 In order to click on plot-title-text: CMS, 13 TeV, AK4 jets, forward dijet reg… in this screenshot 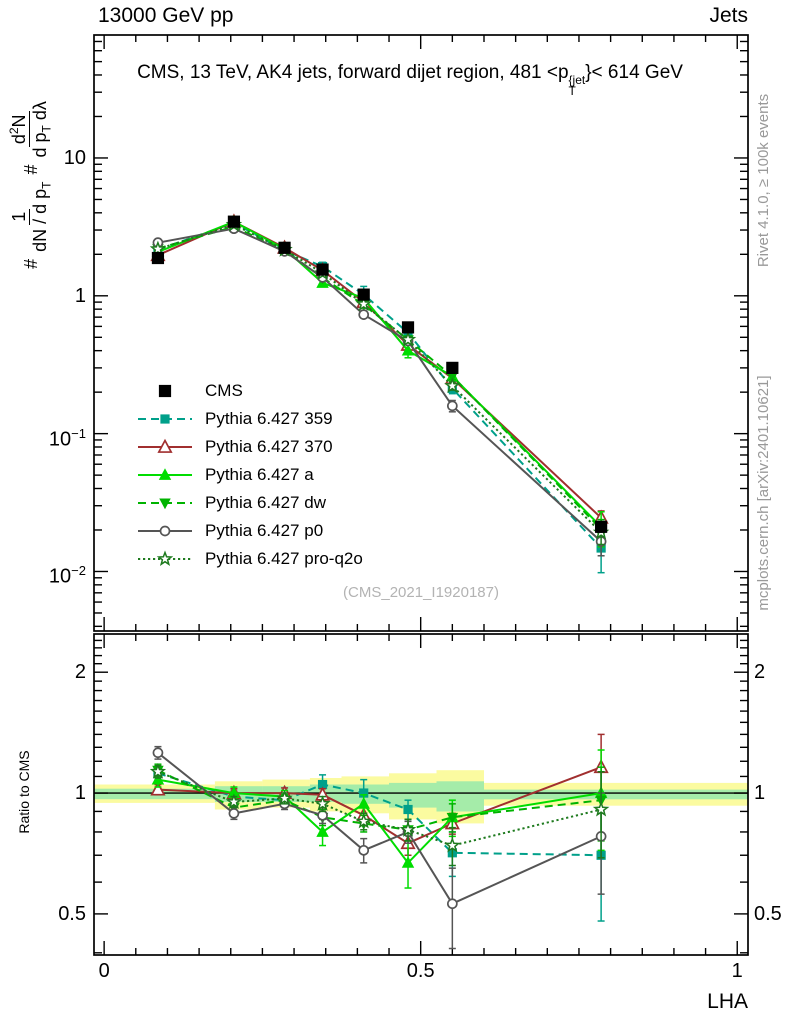, I will do `click(353, 72)`.